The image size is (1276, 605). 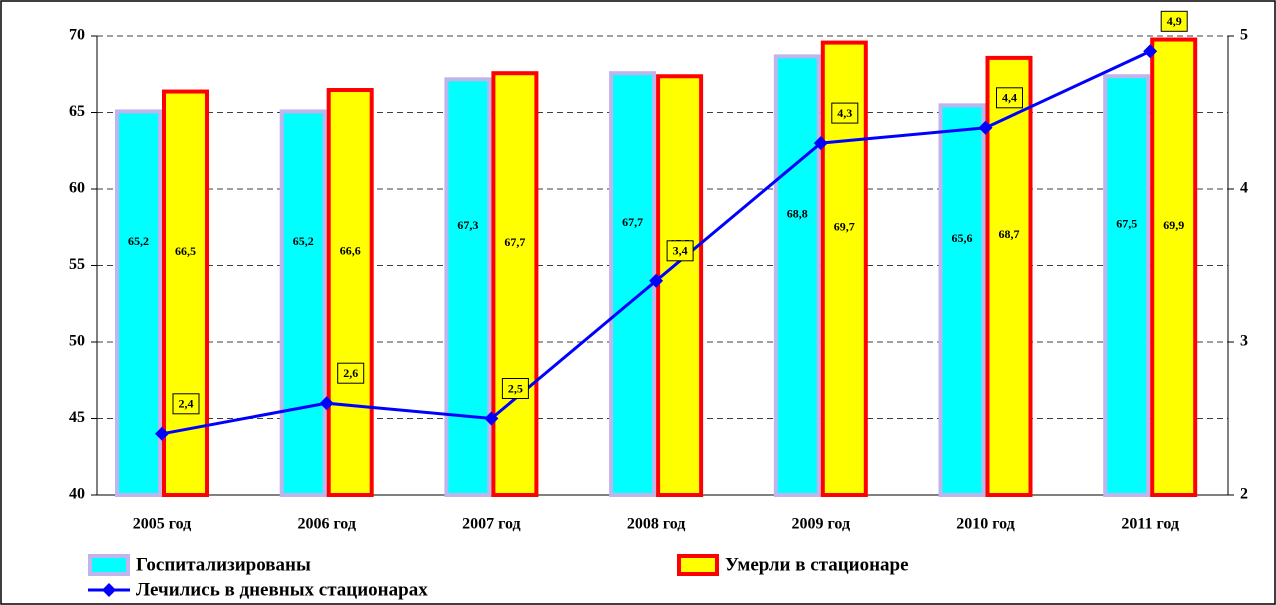 What do you see at coordinates (467, 225) in the screenshot?
I see `value-label: 67,3` at bounding box center [467, 225].